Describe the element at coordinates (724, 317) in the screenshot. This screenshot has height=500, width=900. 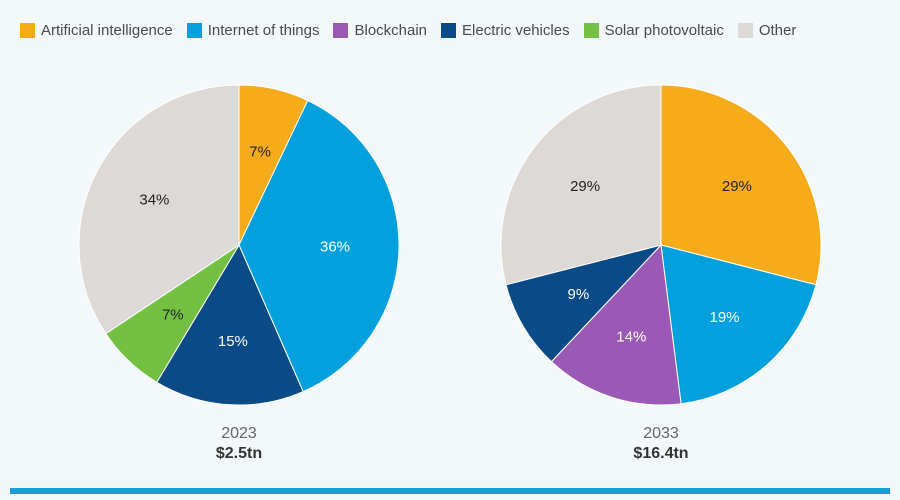
I see `pie-2033-label-internet-of-things: 19%` at that location.